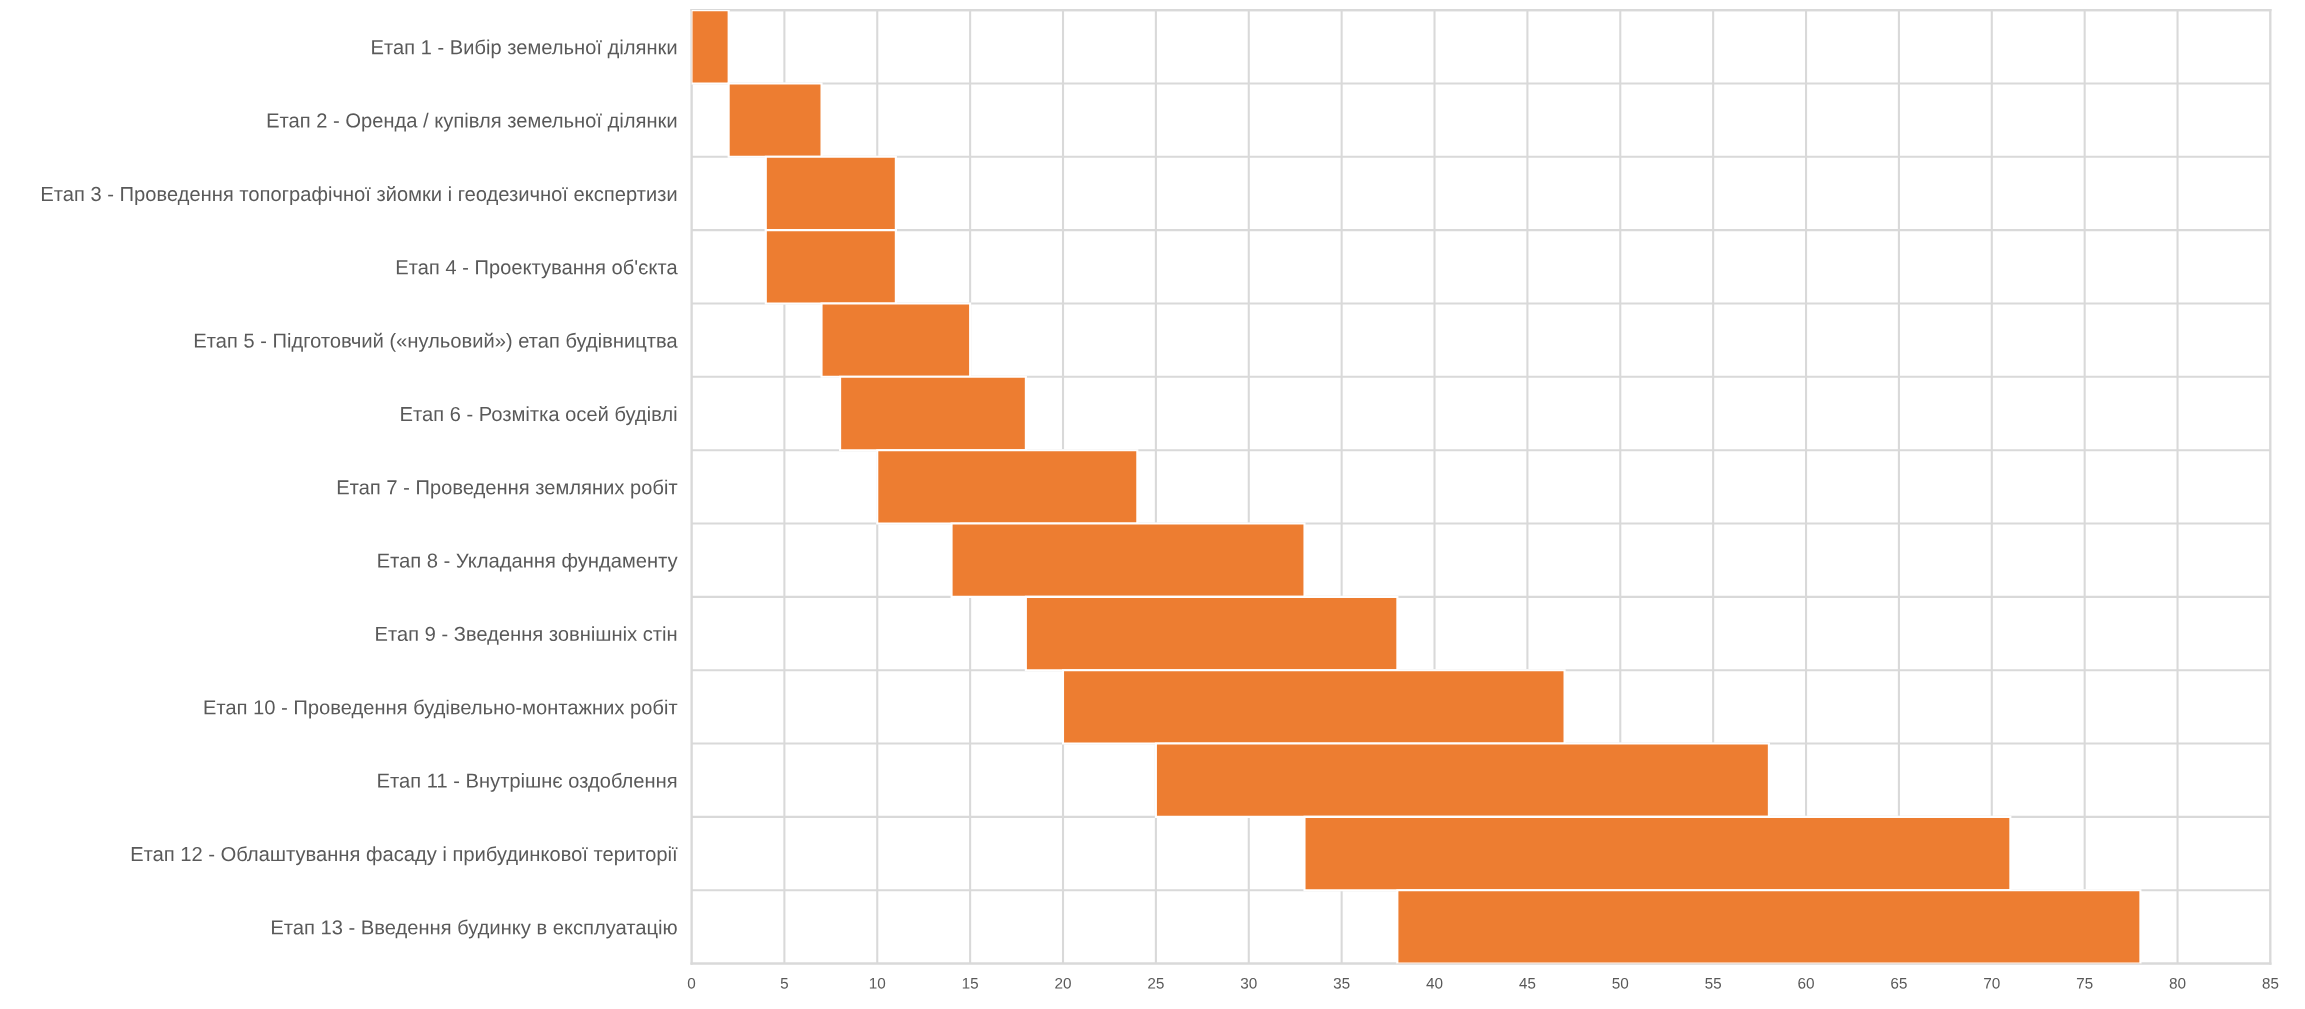 This screenshot has width=2305, height=1009. I want to click on x-tick-label: 20, so click(1063, 983).